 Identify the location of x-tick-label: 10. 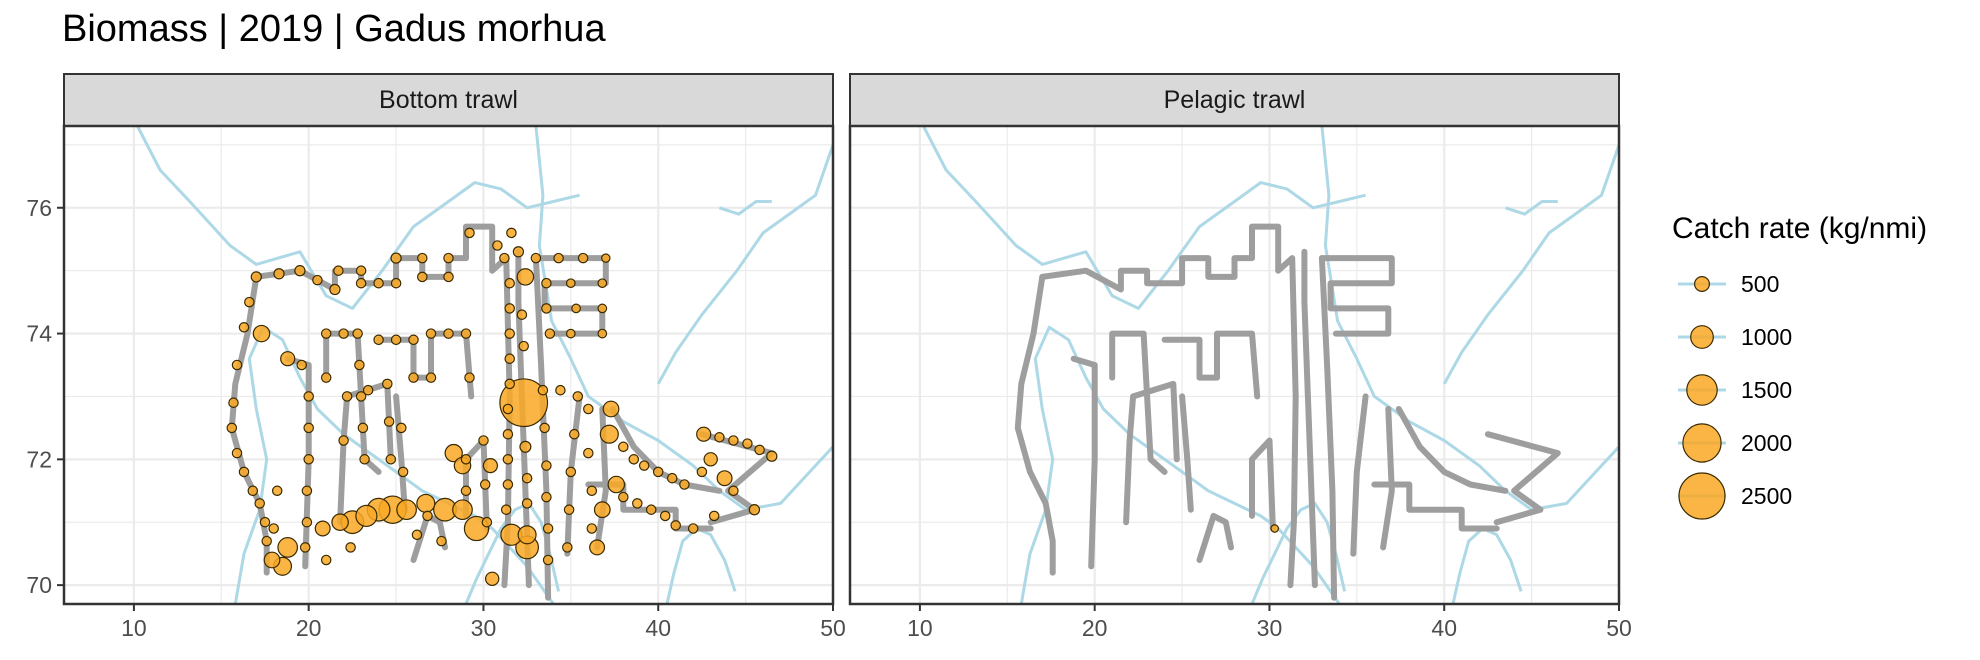
(134, 628).